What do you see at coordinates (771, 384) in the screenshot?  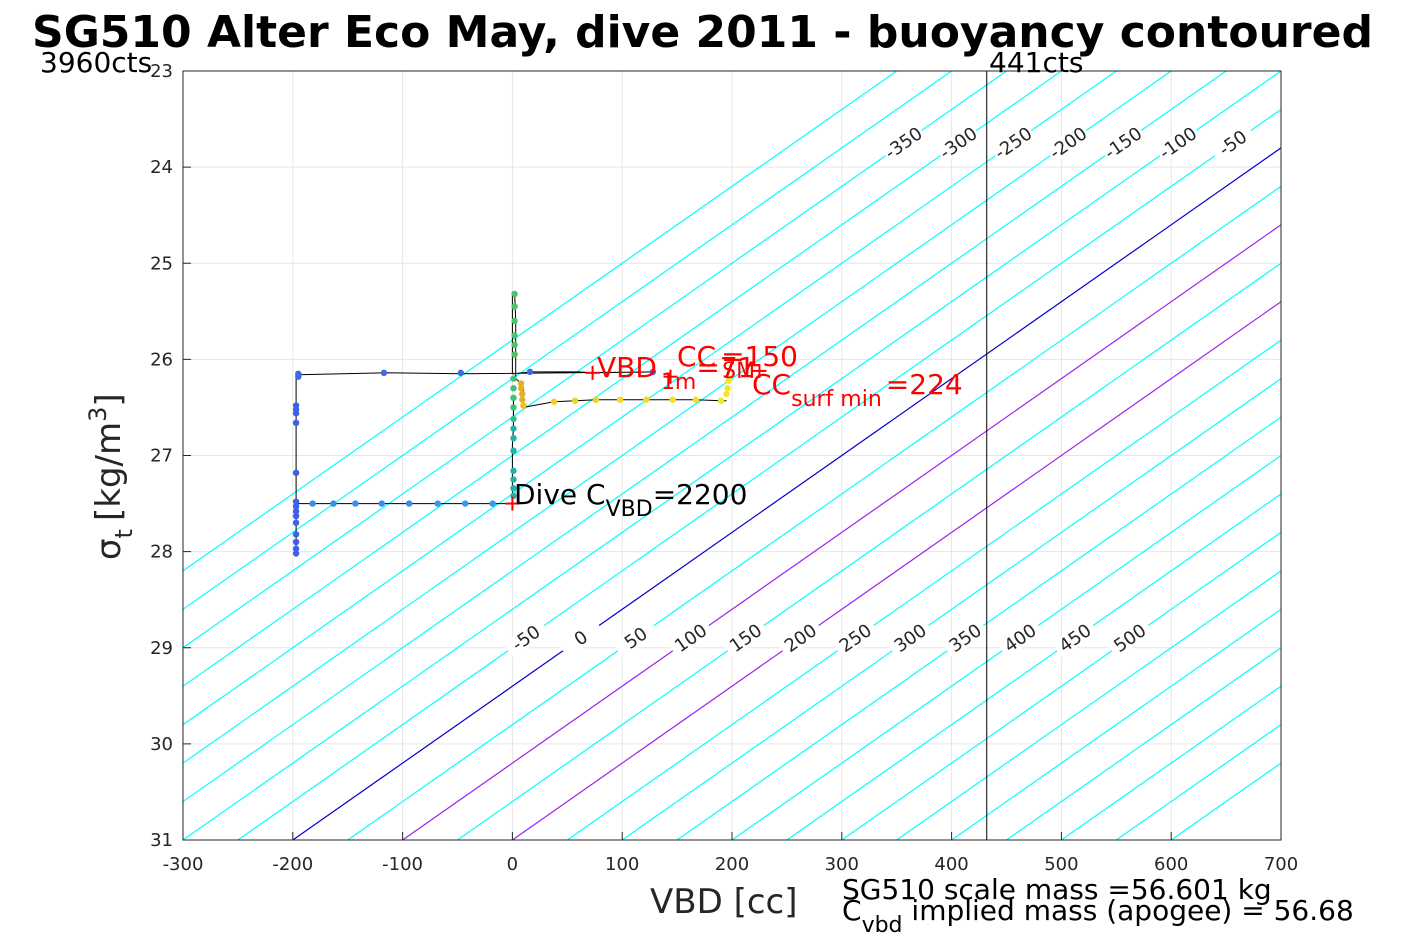 I see `cc-surf-label: CC` at bounding box center [771, 384].